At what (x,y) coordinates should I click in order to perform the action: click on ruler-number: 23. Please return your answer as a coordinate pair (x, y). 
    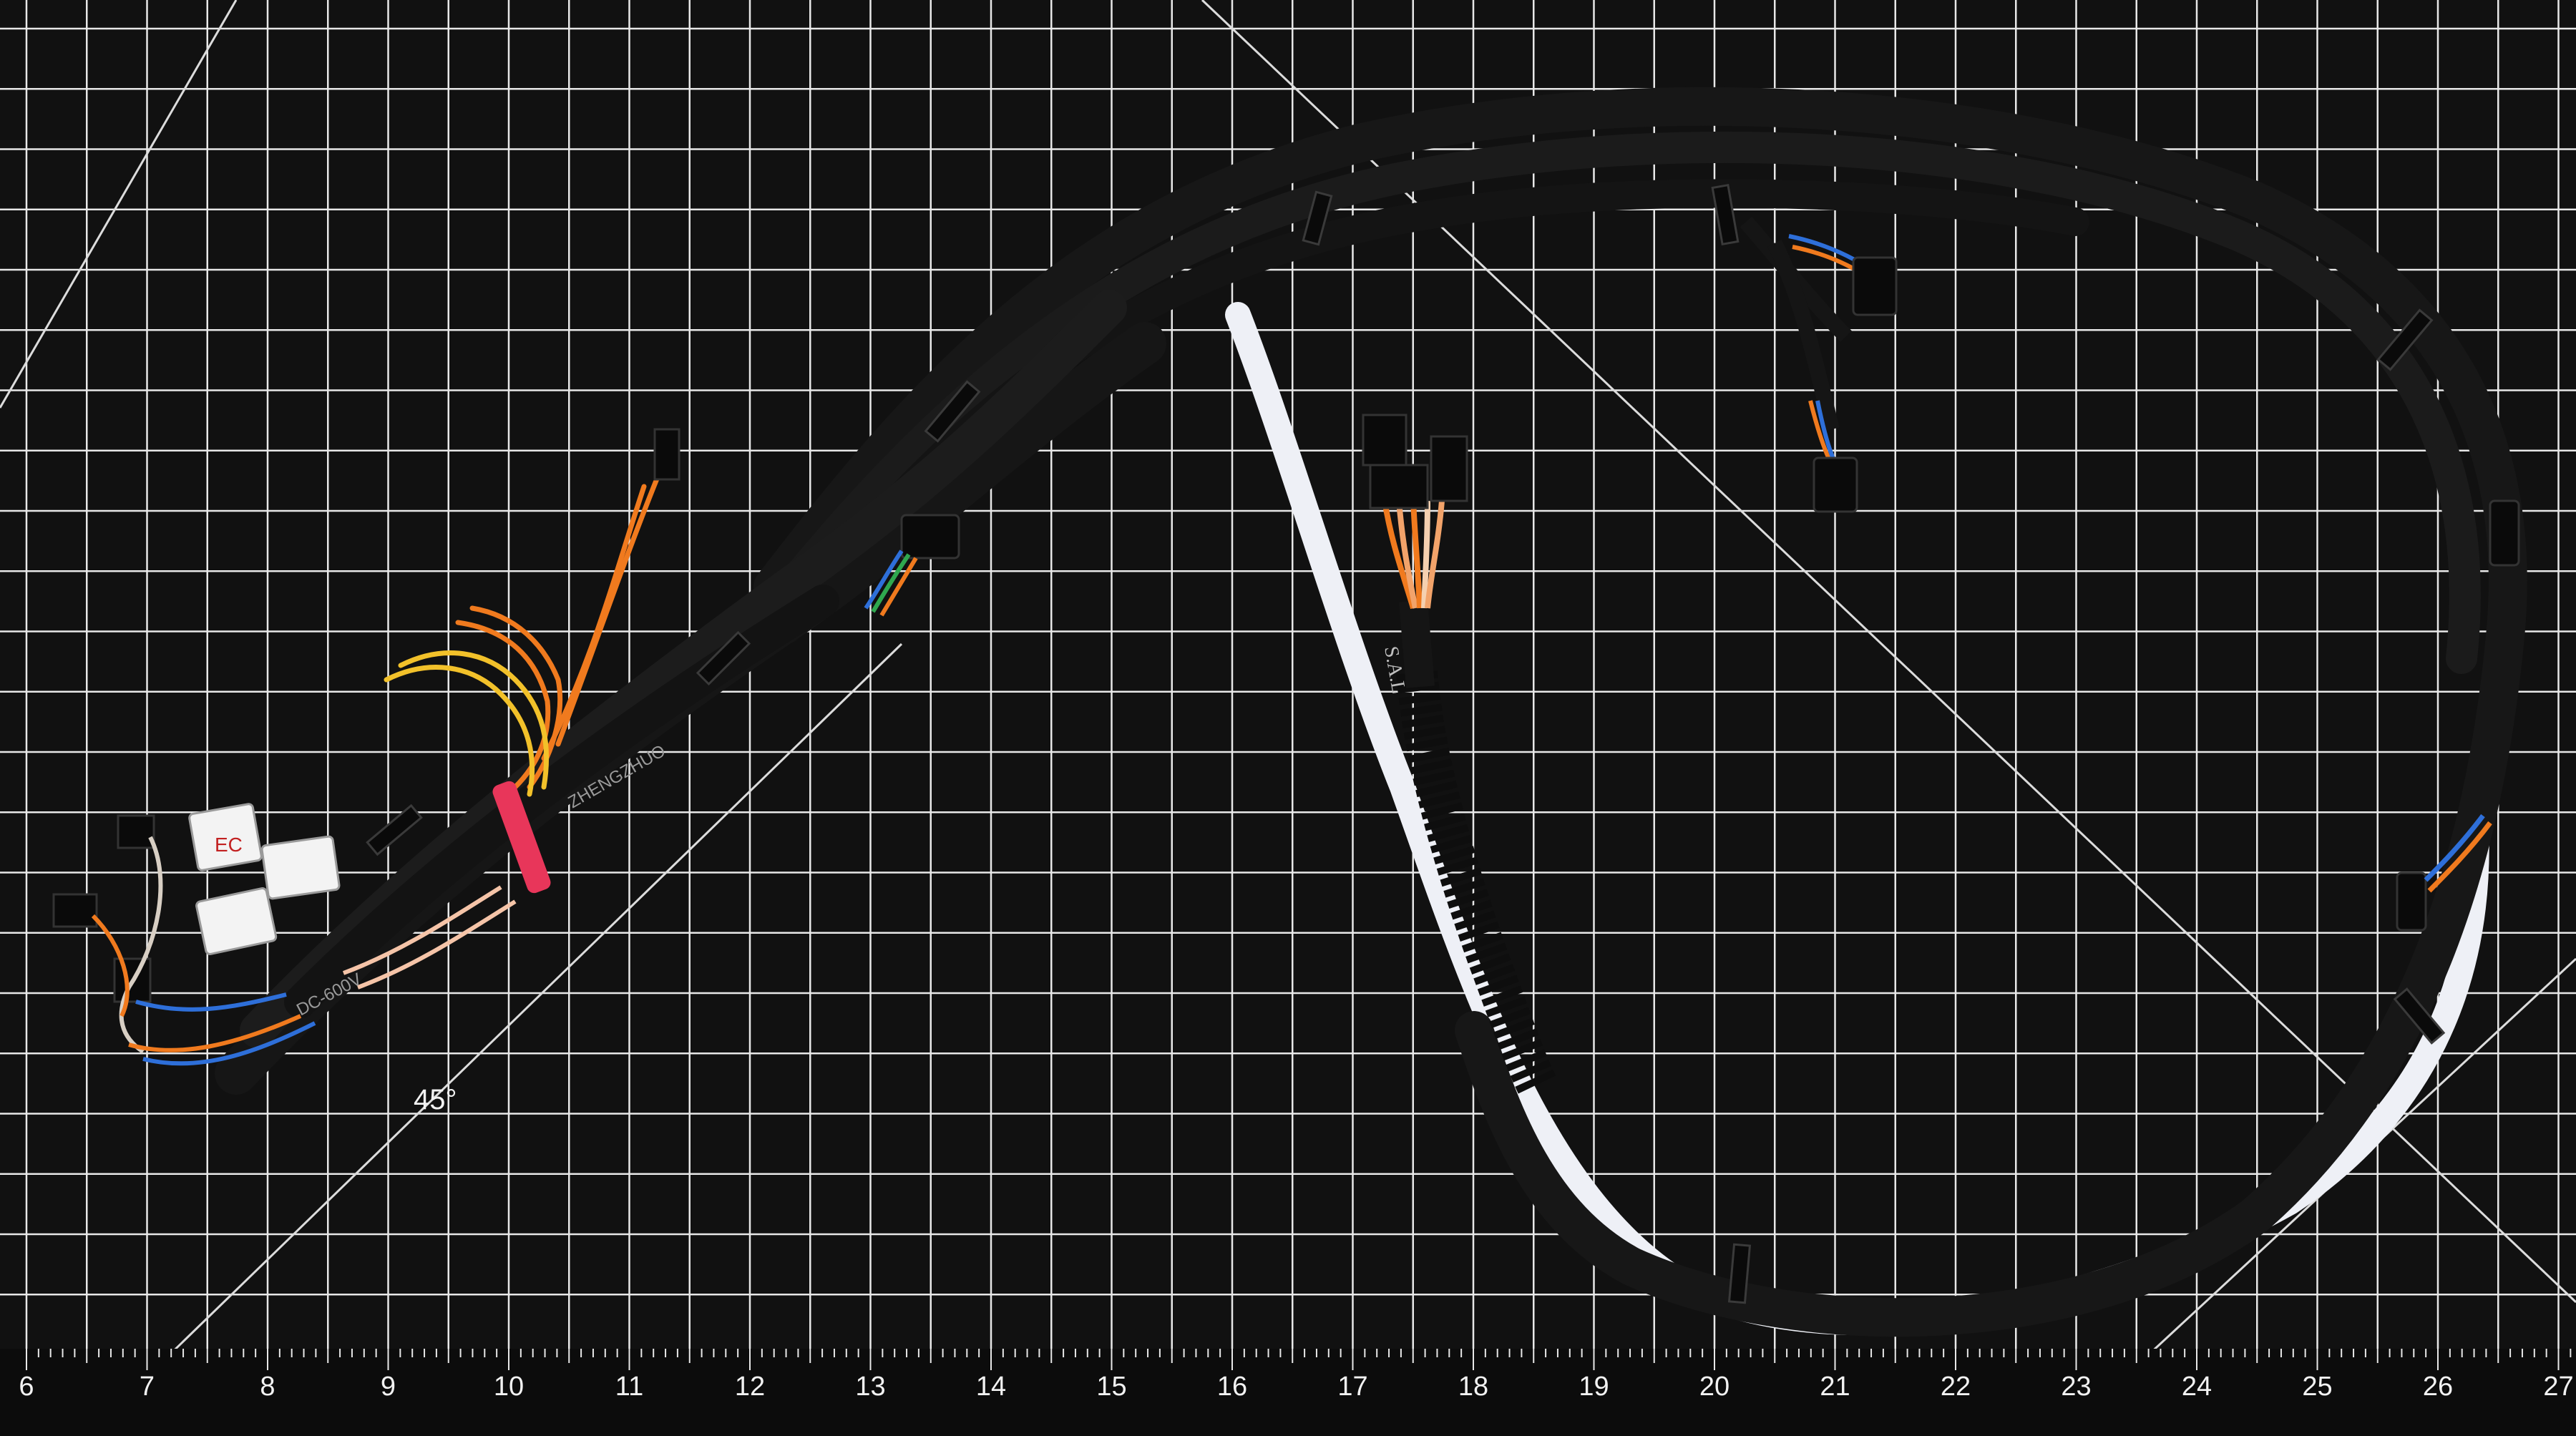
    Looking at the image, I should click on (2076, 1387).